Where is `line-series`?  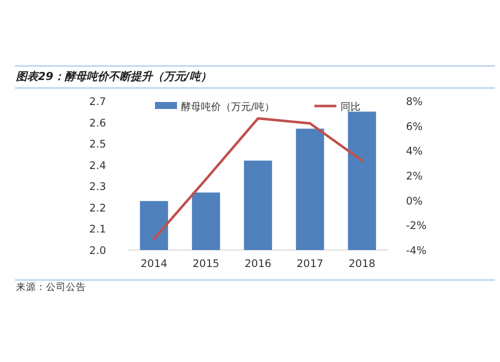
line-series is located at coordinates (258, 178).